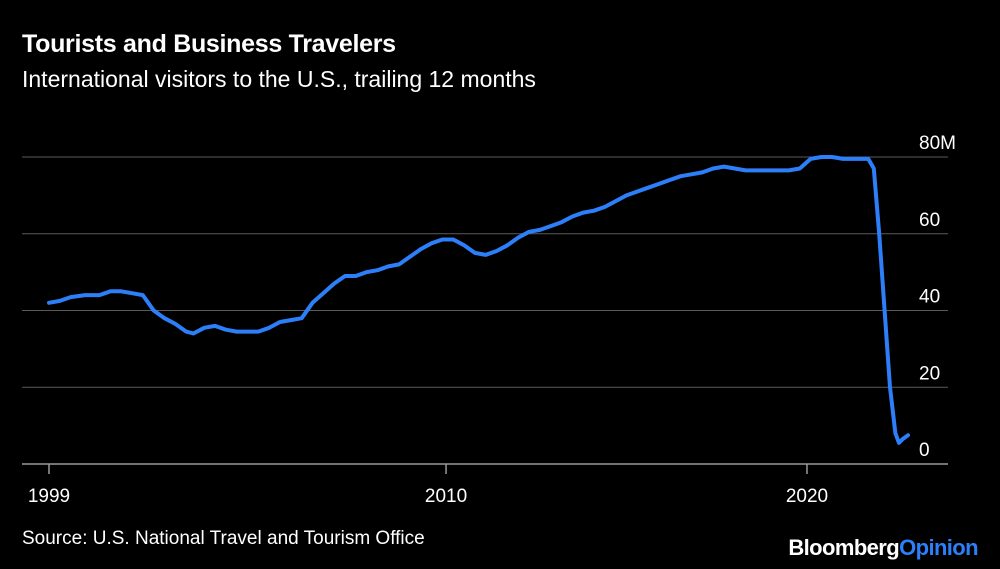 Image resolution: width=1000 pixels, height=569 pixels. What do you see at coordinates (924, 450) in the screenshot?
I see `y-tick-label: 0` at bounding box center [924, 450].